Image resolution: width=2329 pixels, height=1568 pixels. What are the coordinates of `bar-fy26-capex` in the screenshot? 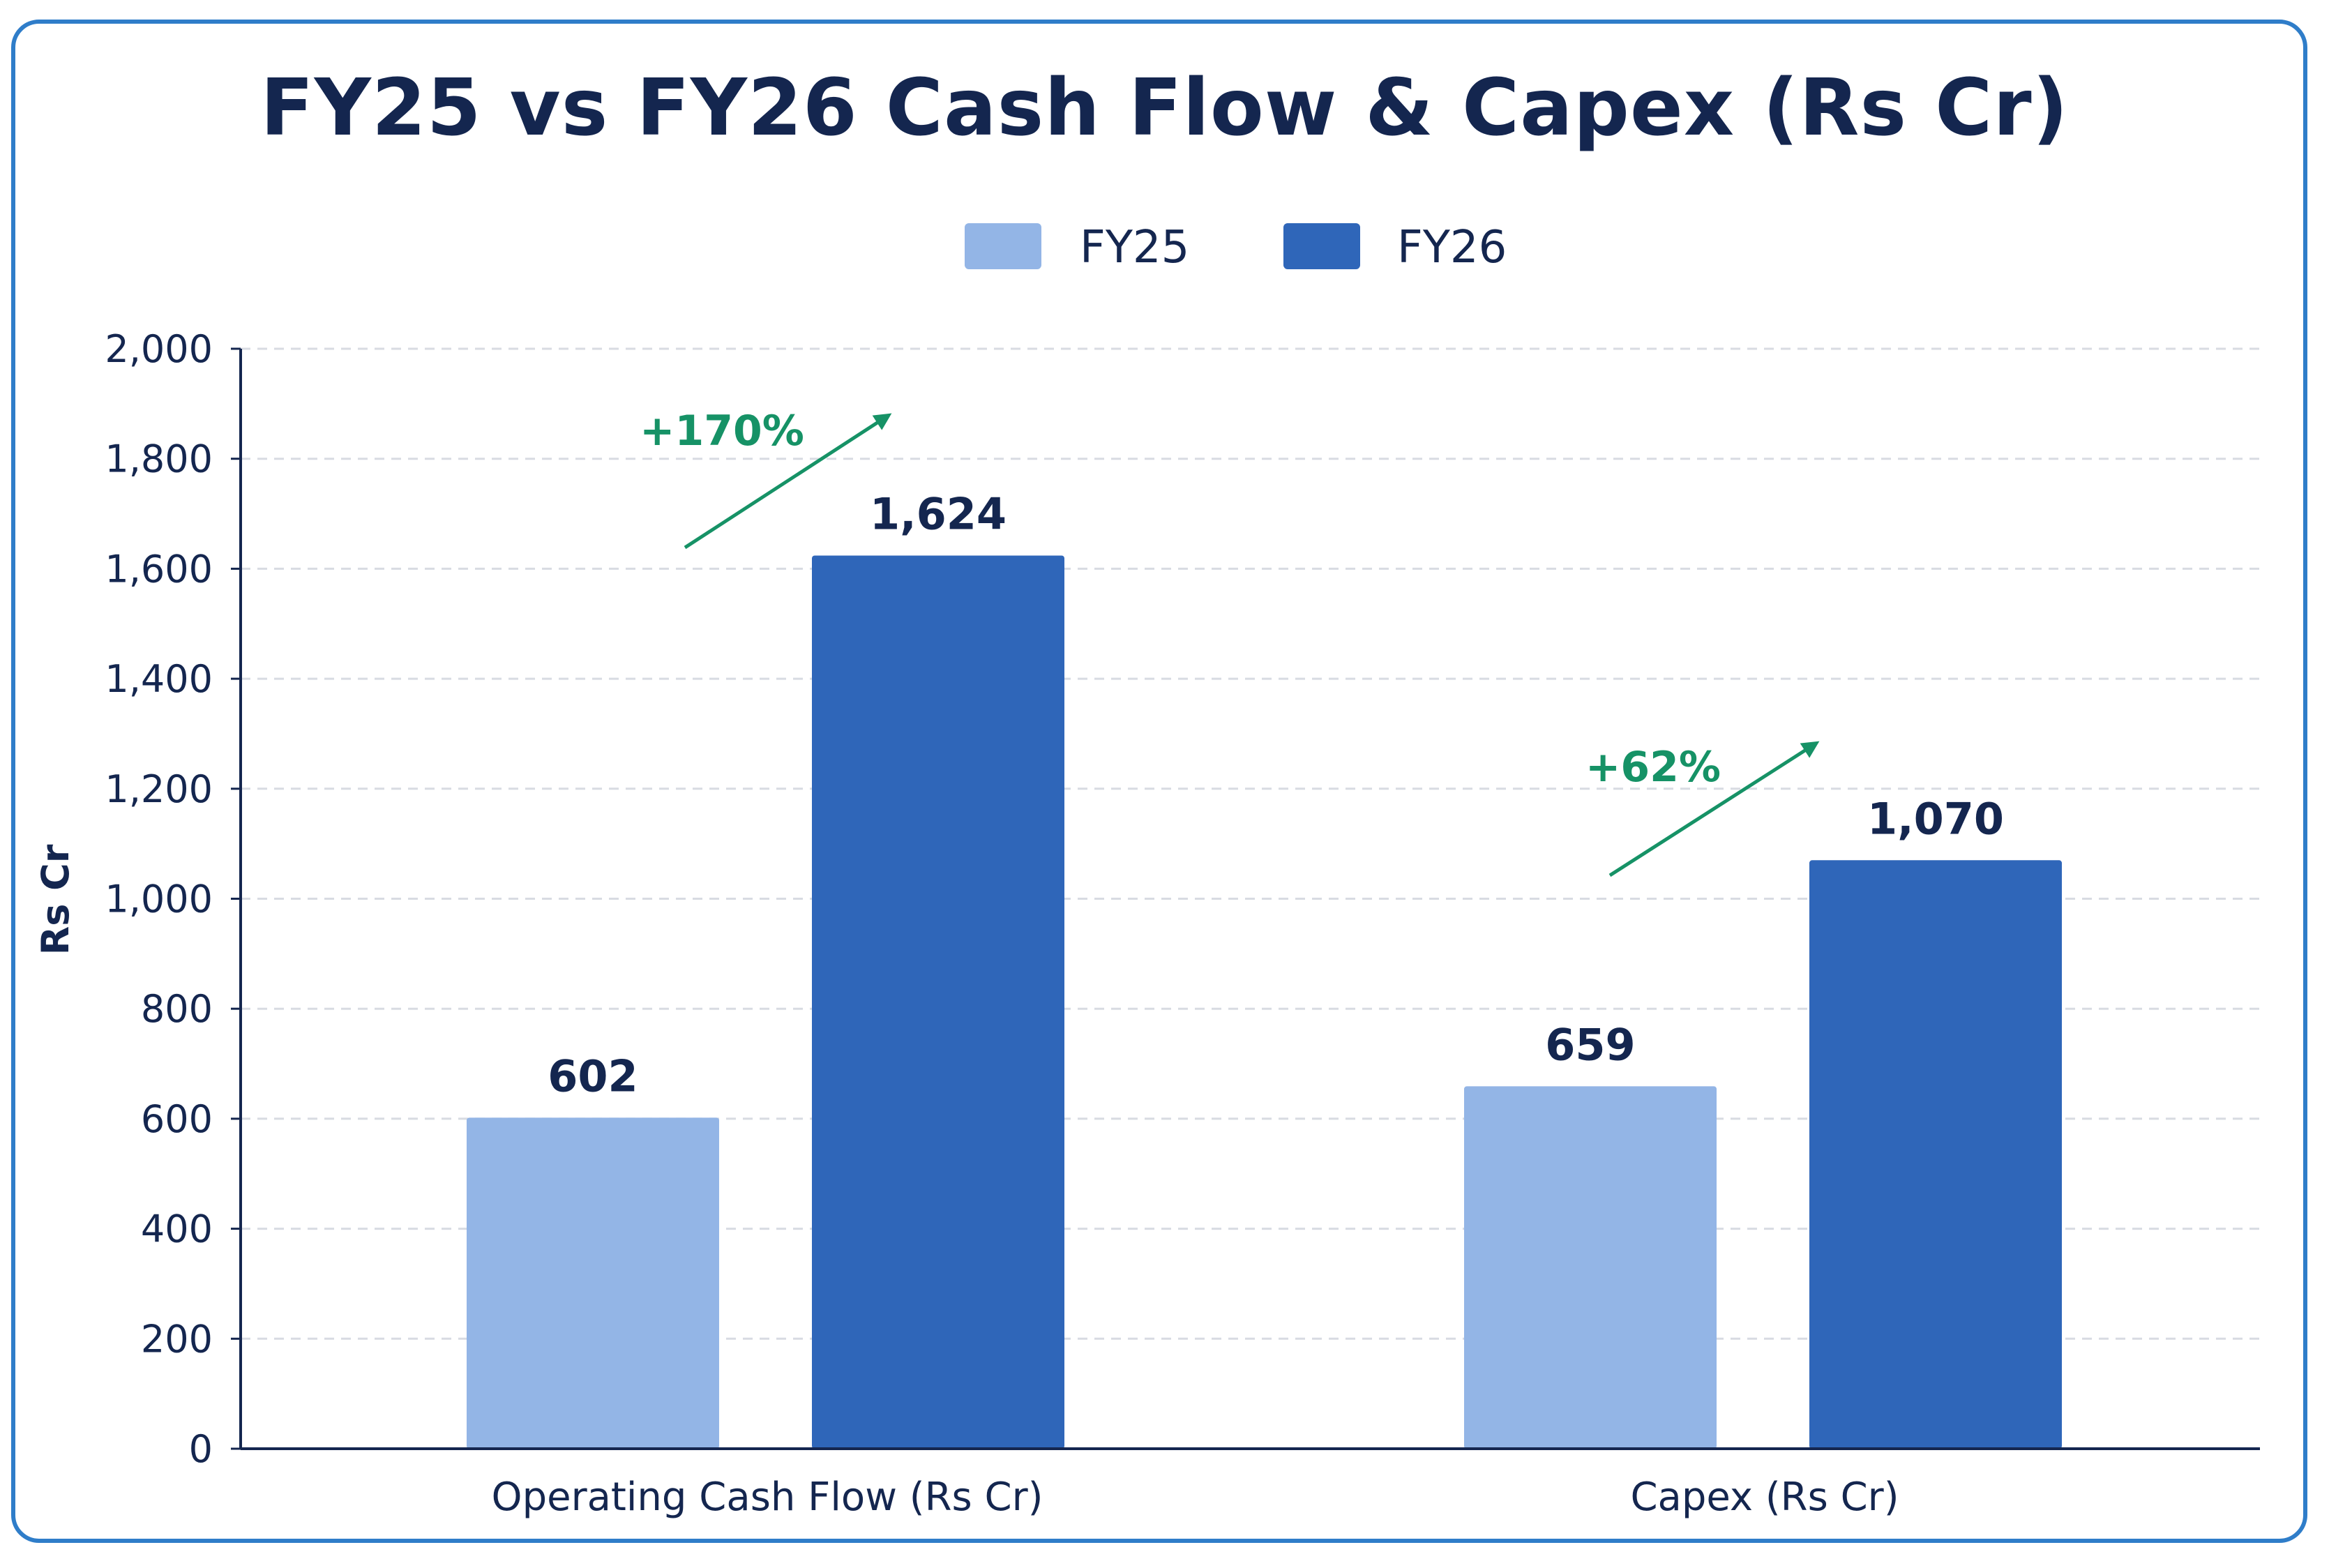 It's located at (1935, 1154).